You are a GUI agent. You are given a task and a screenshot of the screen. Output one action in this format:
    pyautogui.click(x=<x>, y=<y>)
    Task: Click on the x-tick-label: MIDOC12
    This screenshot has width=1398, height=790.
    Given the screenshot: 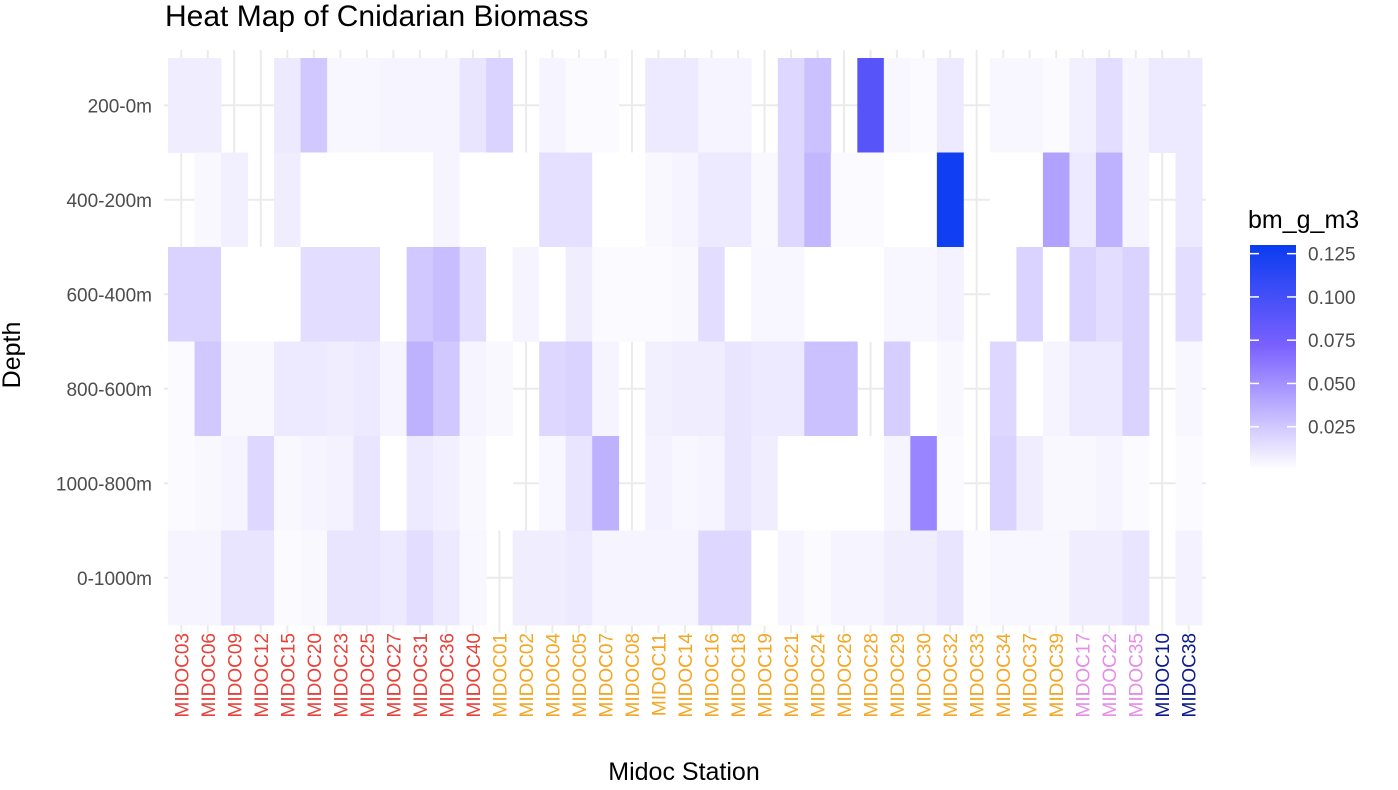 What is the action you would take?
    pyautogui.click(x=262, y=675)
    